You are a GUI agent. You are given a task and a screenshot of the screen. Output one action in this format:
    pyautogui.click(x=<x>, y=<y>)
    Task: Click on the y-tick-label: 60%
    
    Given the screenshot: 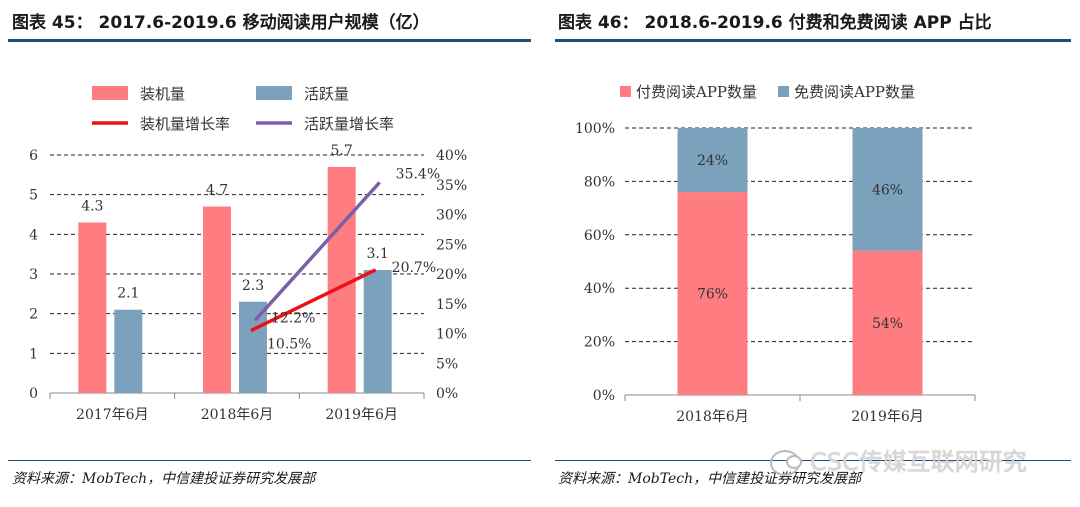 What is the action you would take?
    pyautogui.click(x=599, y=236)
    